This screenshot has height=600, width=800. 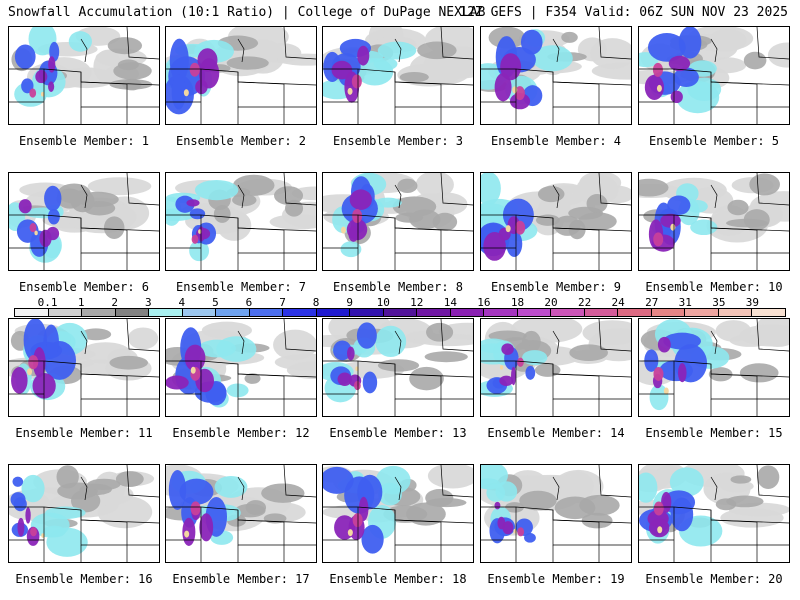 What do you see at coordinates (719, 302) in the screenshot?
I see `colorbar-tick-label: 35` at bounding box center [719, 302].